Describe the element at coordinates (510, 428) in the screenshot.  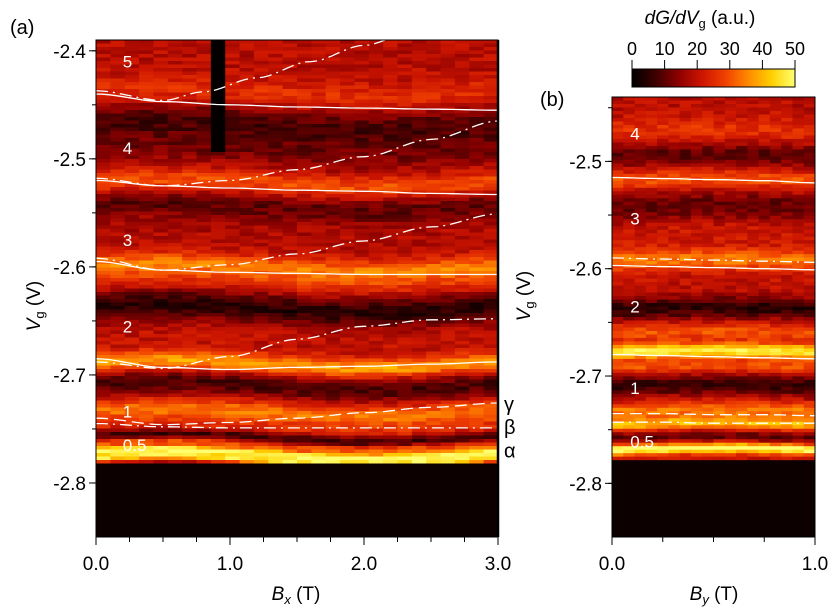
I see `panel-a-side-labels: γβα` at that location.